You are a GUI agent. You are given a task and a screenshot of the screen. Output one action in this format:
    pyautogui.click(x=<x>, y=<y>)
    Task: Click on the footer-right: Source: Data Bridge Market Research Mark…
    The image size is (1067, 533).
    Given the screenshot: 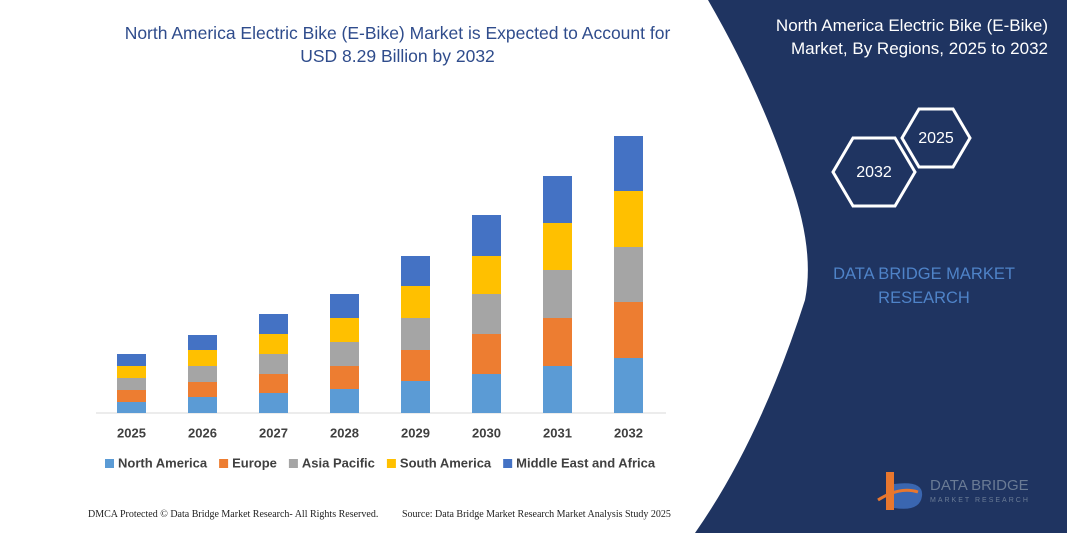 What is the action you would take?
    pyautogui.click(x=536, y=514)
    